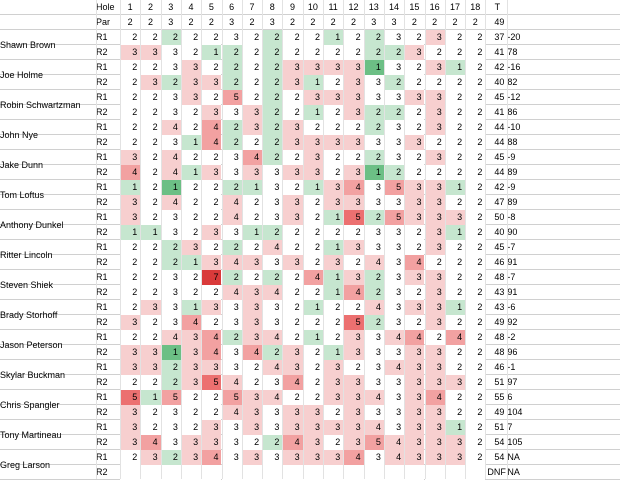 This screenshot has height=481, width=621. What do you see at coordinates (130, 7) in the screenshot?
I see `hole-number: 1` at bounding box center [130, 7].